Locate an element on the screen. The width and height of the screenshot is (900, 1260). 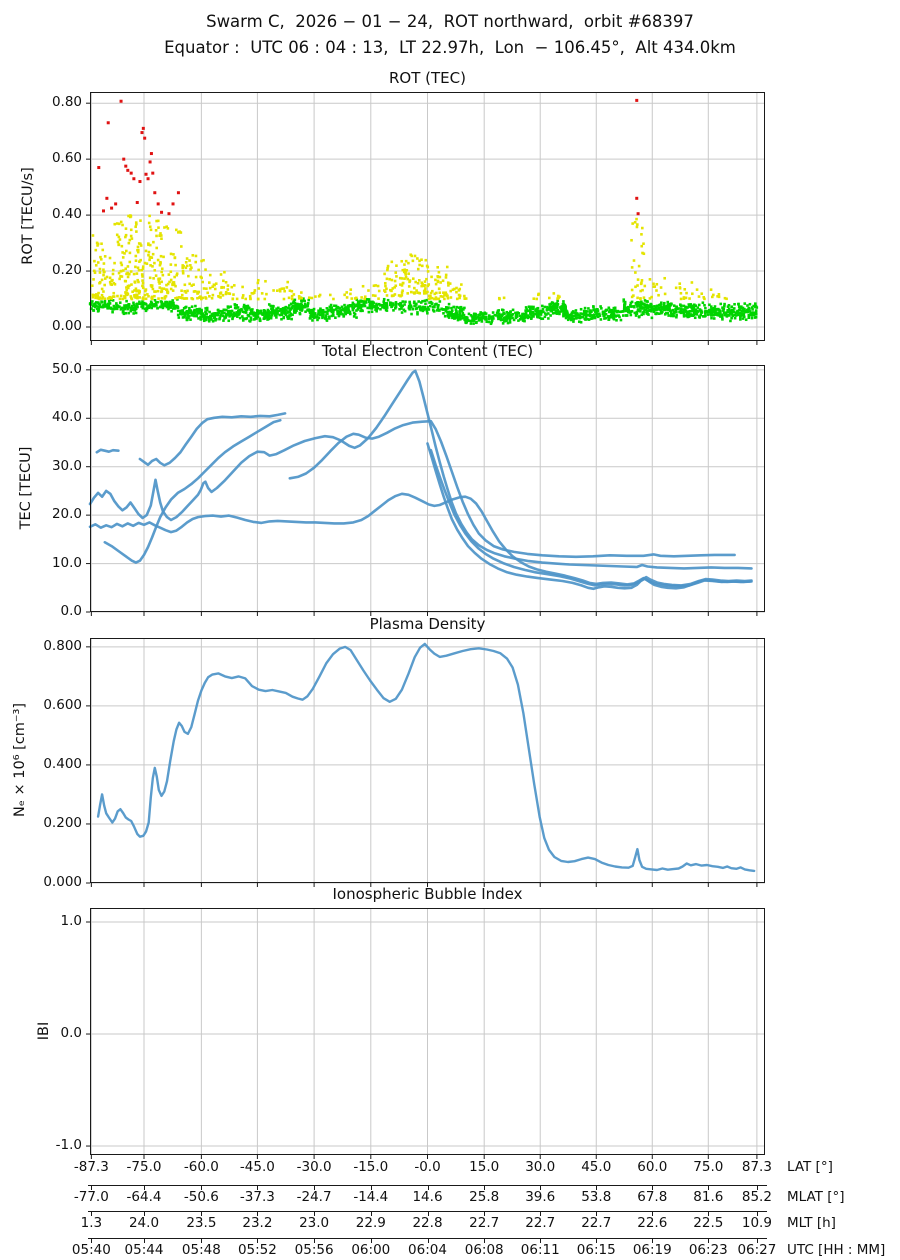
utc-tick-label: 06:11 is located at coordinates (540, 1250).